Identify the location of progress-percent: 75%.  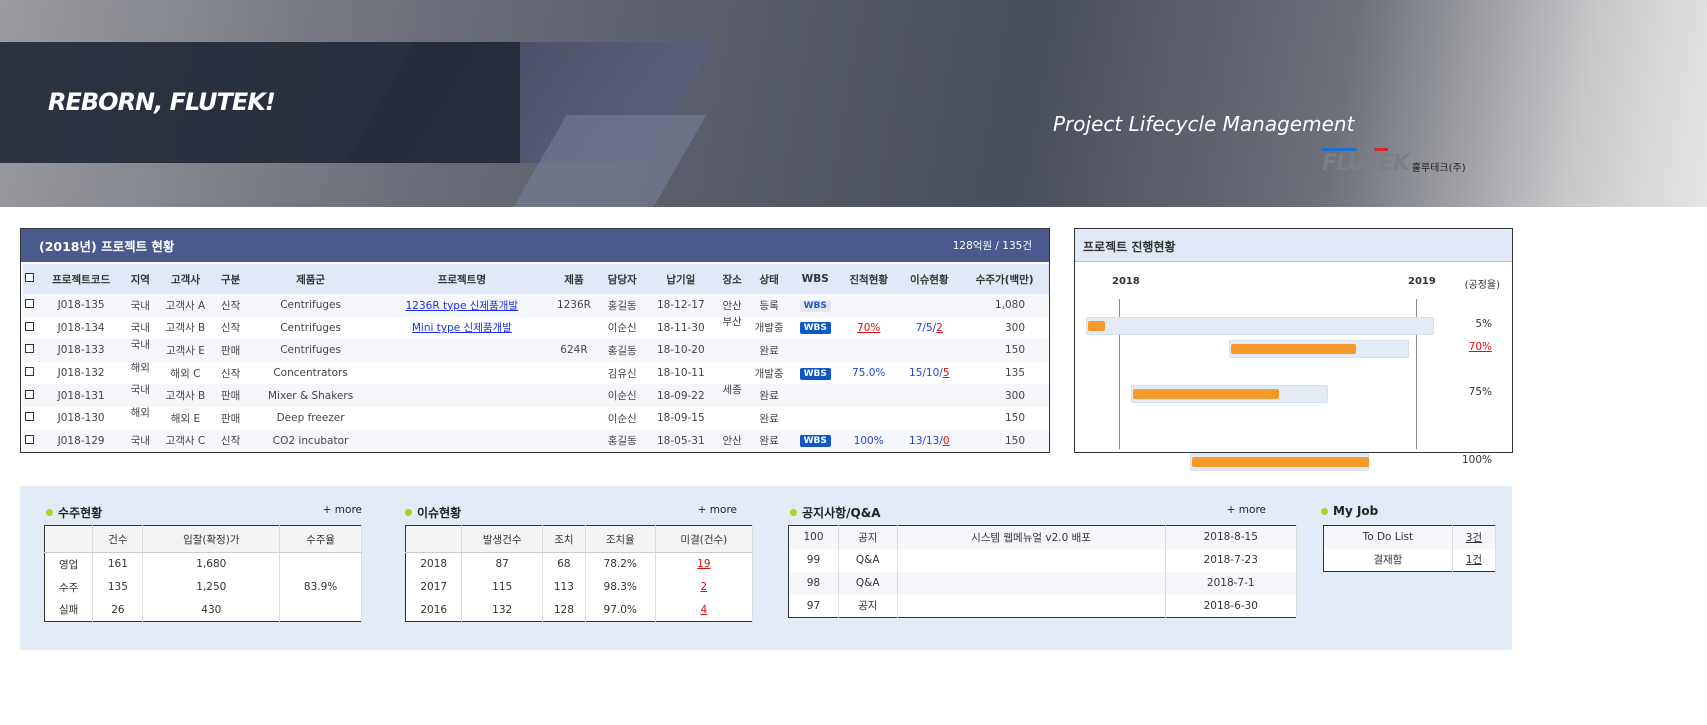
(1480, 392).